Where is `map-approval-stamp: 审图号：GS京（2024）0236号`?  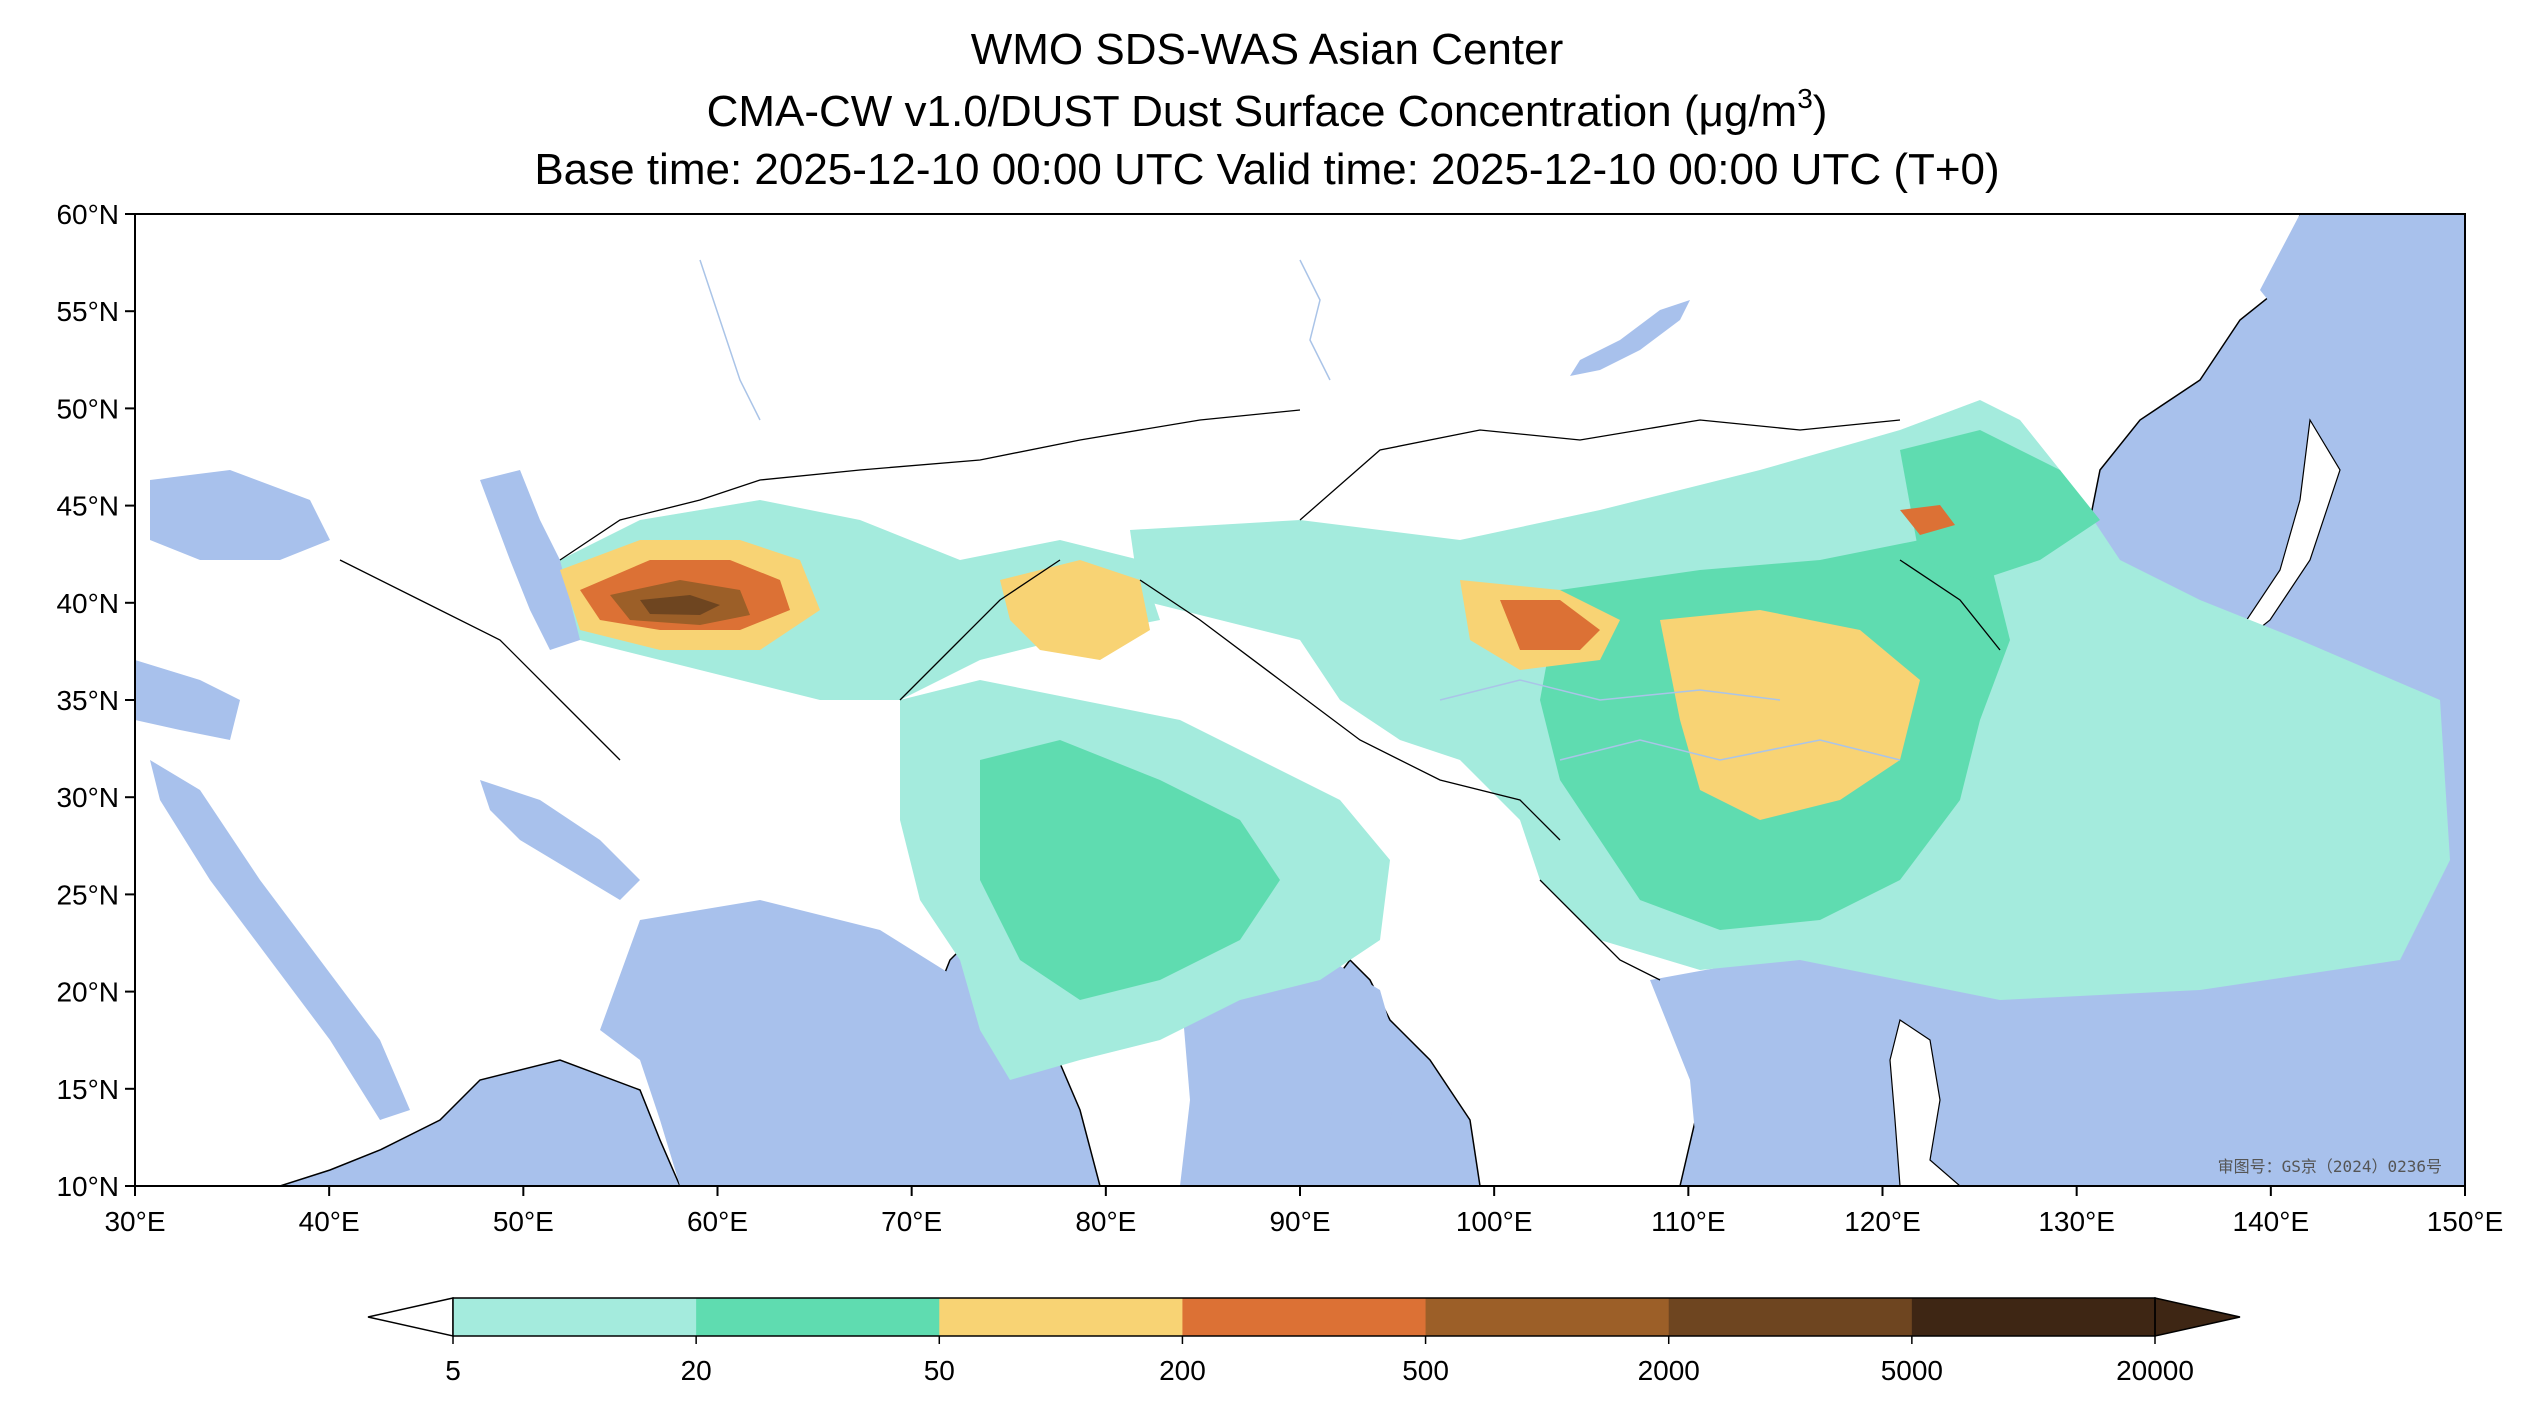 map-approval-stamp: 审图号：GS京（2024）0236号 is located at coordinates (2330, 1166).